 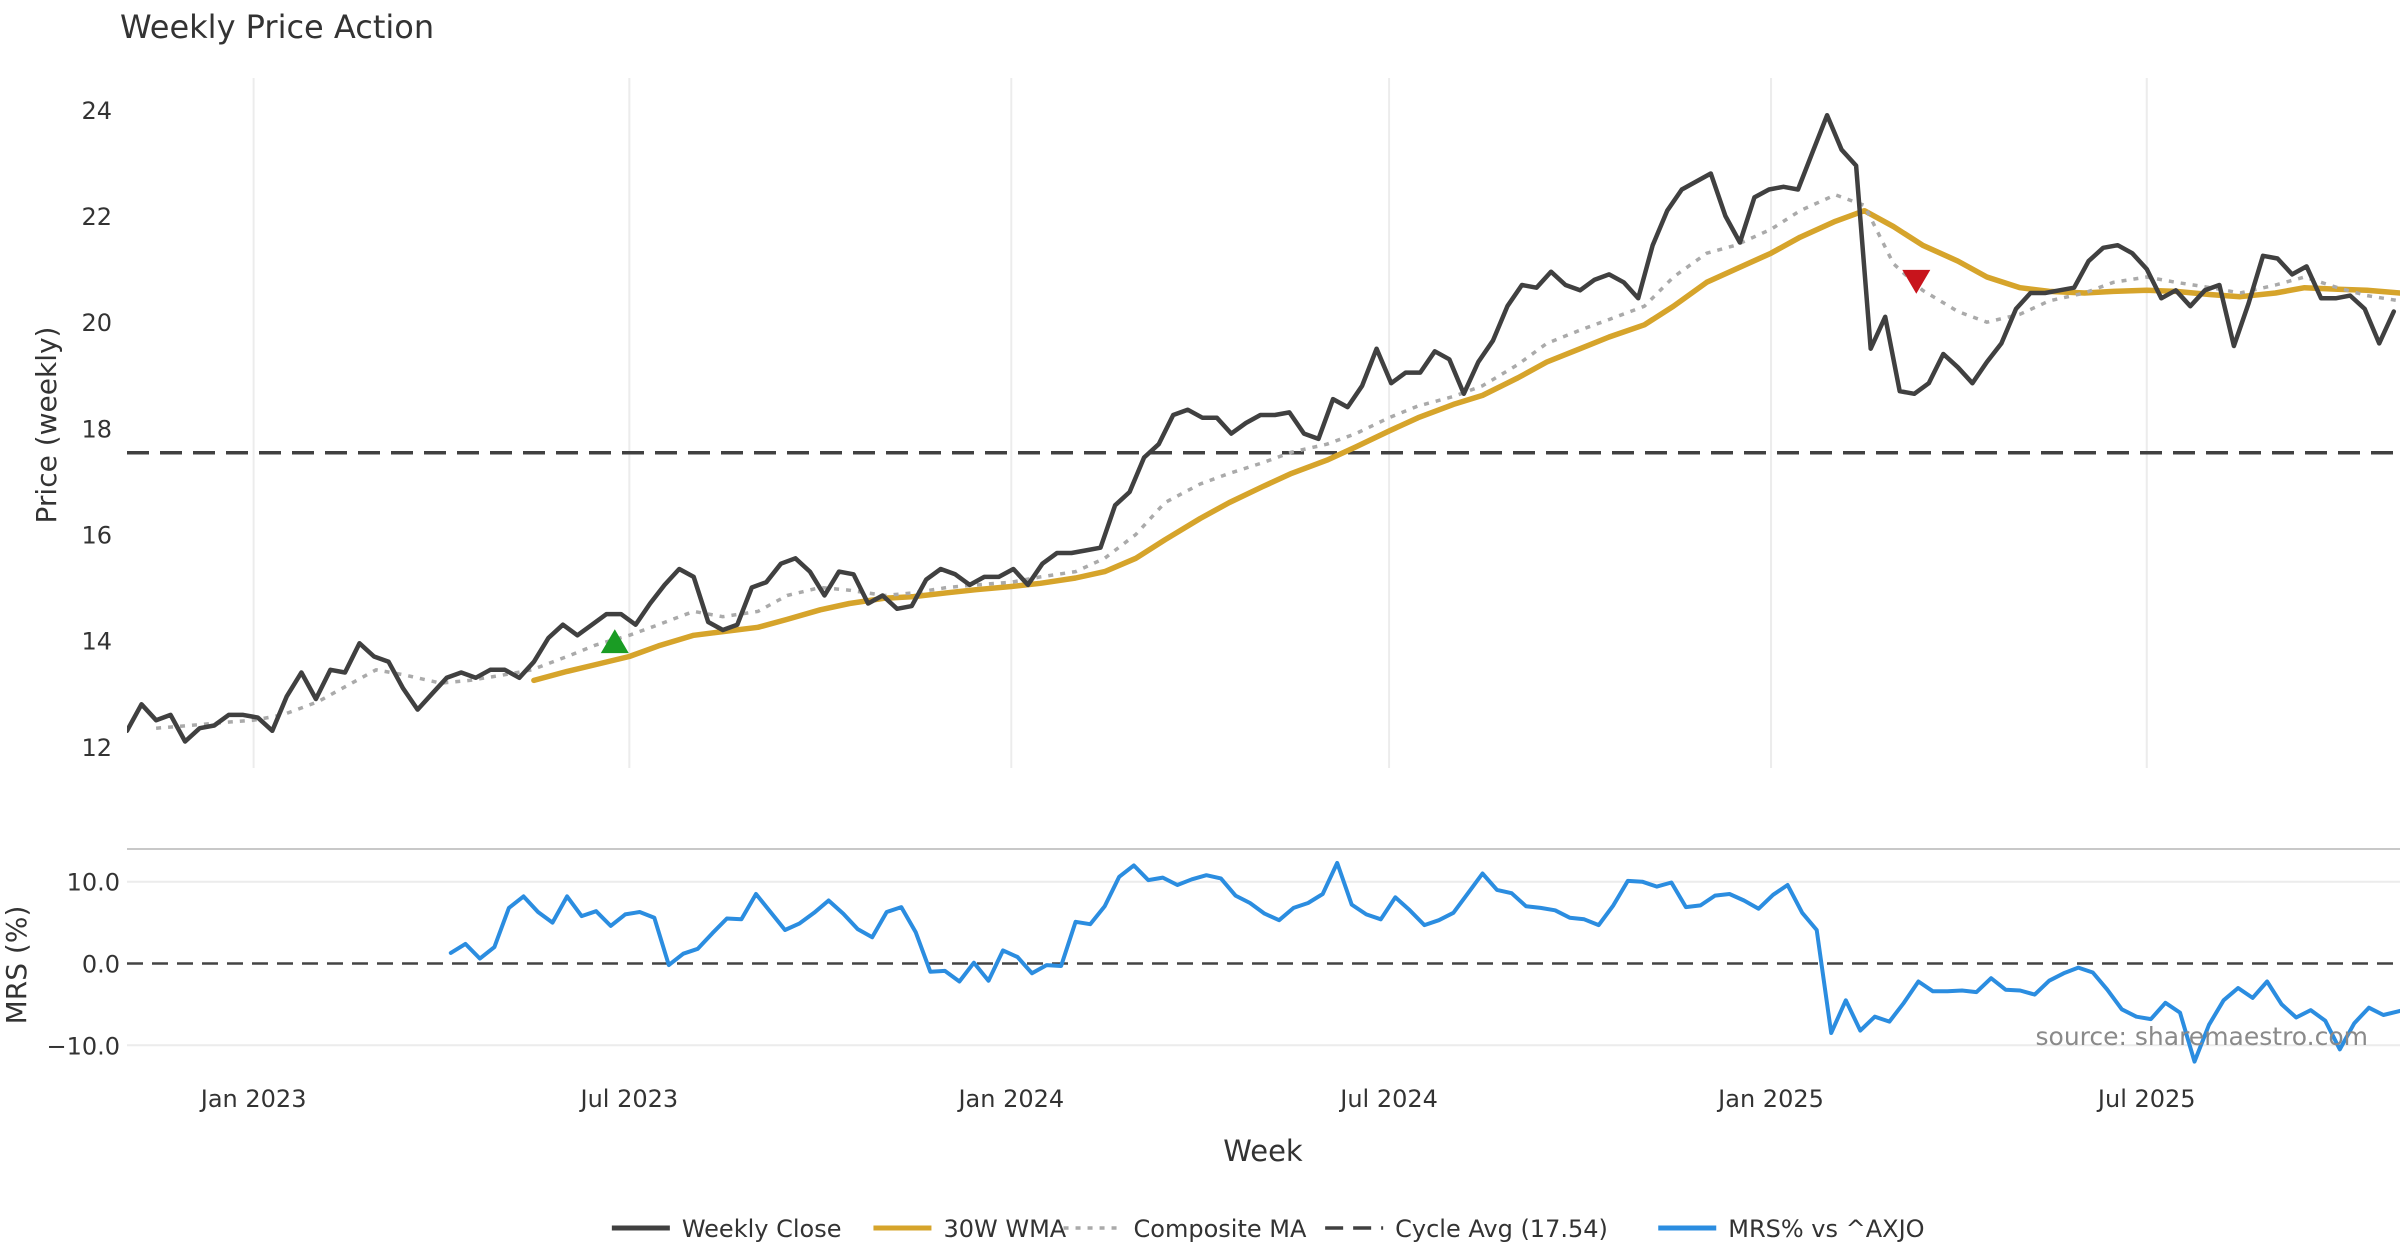 I want to click on legend-label: Weekly Close, so click(x=762, y=1229).